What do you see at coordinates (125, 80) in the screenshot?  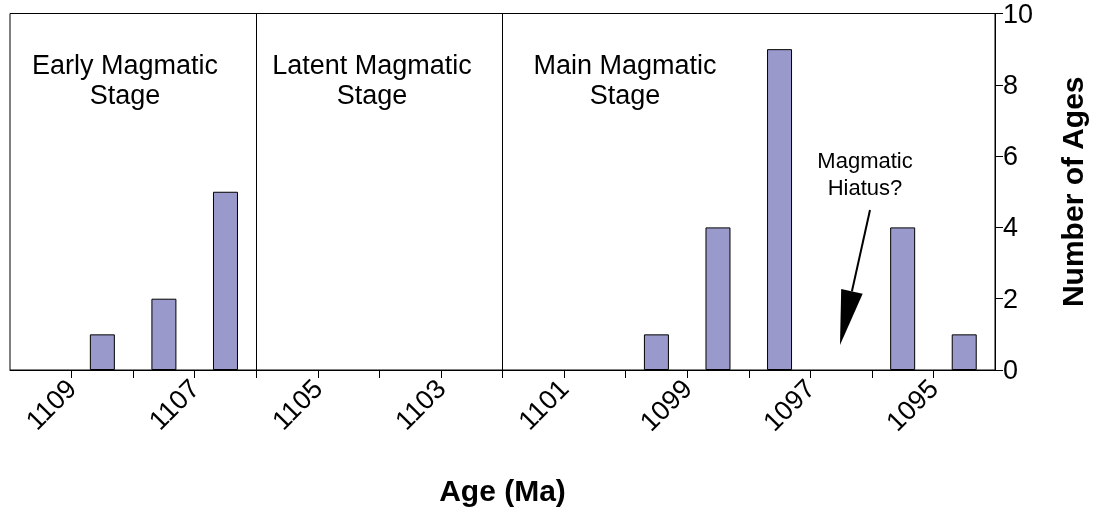 I see `annotation: Early Magmatic Stage` at bounding box center [125, 80].